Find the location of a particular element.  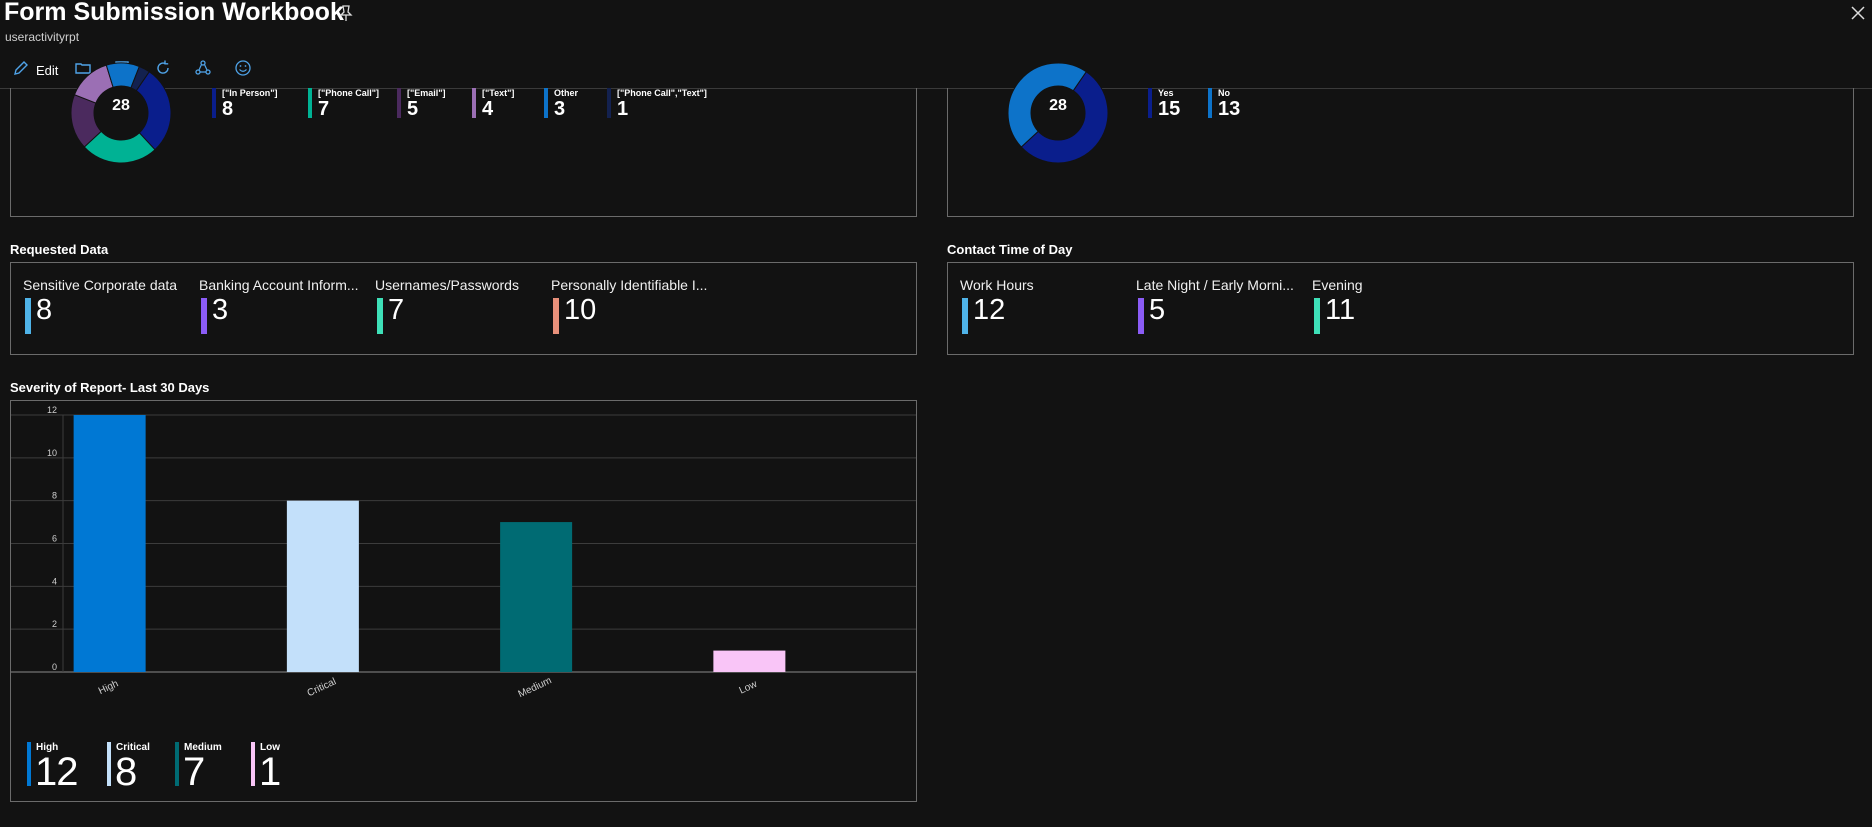

metric-value: 10 is located at coordinates (580, 310).